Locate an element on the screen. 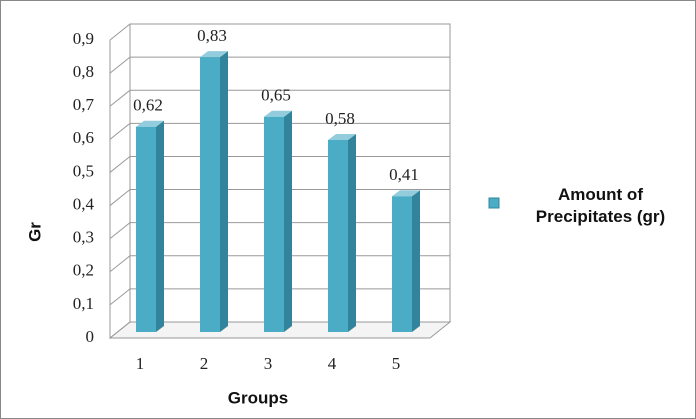 The image size is (696, 419). y-tick-label: 0 is located at coordinates (90, 336).